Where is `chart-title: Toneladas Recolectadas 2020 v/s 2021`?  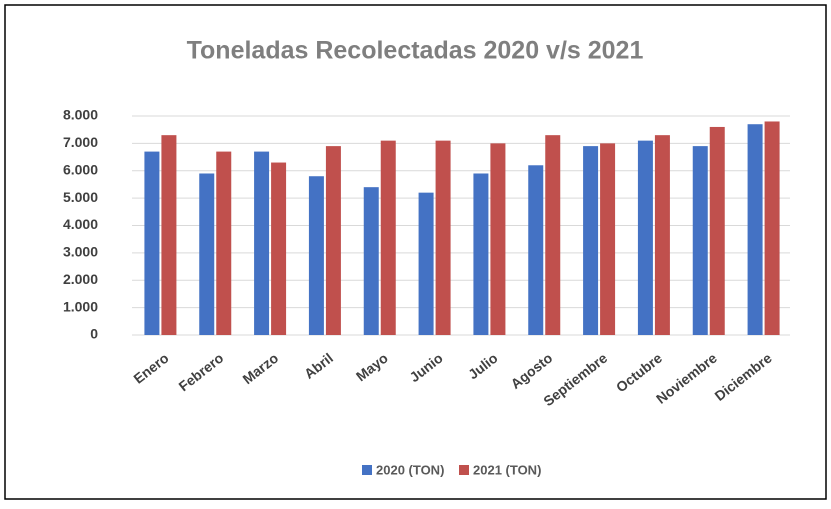
chart-title: Toneladas Recolectadas 2020 v/s 2021 is located at coordinates (415, 51).